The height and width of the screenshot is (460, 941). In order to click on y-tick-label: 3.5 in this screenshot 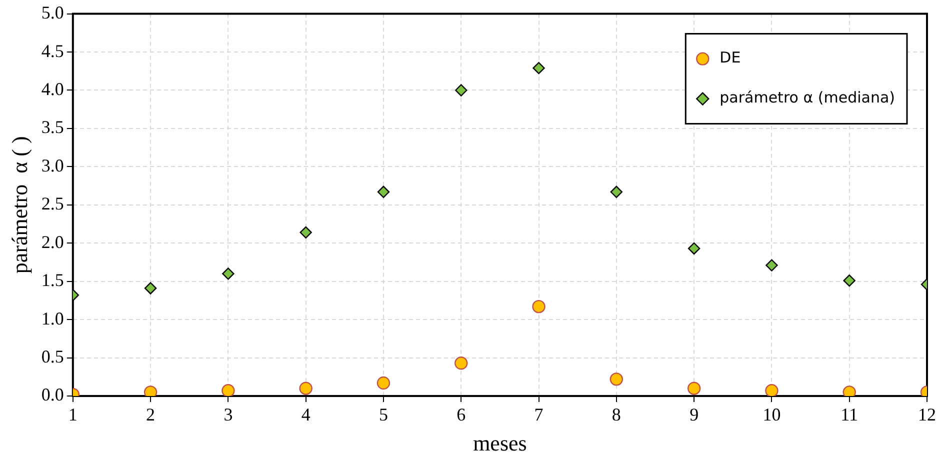, I will do `click(52, 127)`.